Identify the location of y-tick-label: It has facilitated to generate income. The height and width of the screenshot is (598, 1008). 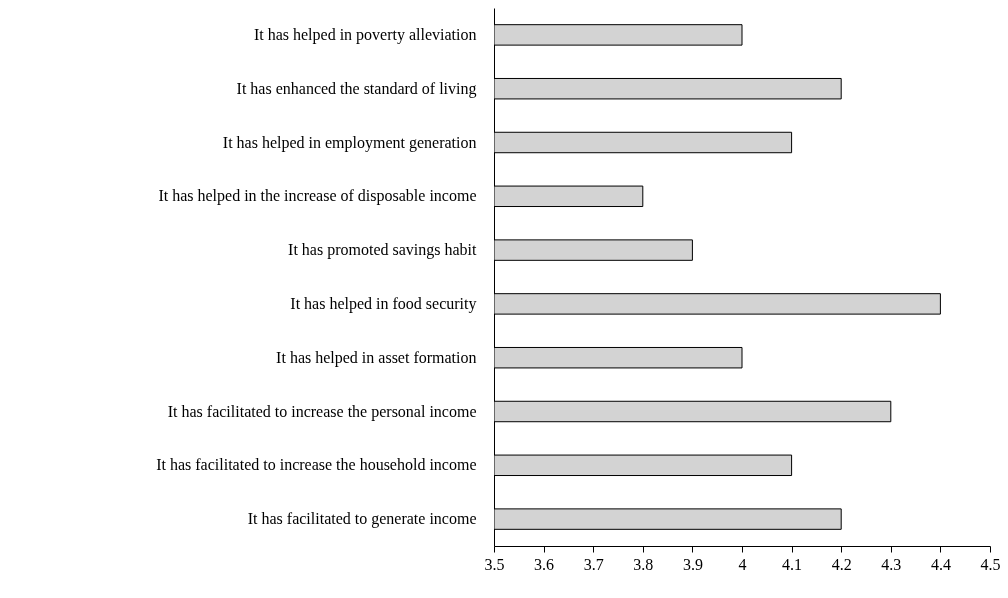
(362, 519).